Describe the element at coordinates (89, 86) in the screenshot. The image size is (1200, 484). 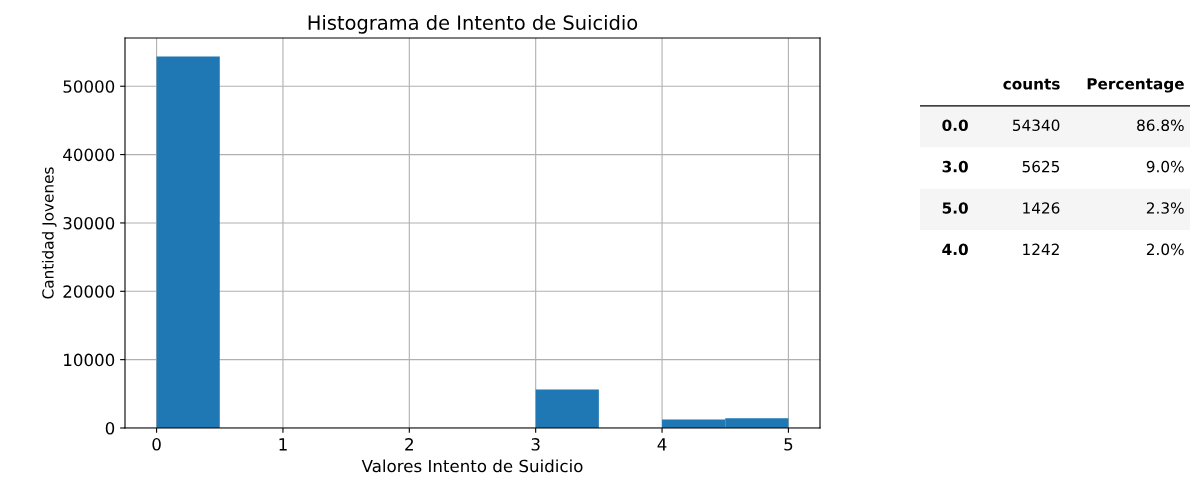
I see `y-tick-label: 50000` at that location.